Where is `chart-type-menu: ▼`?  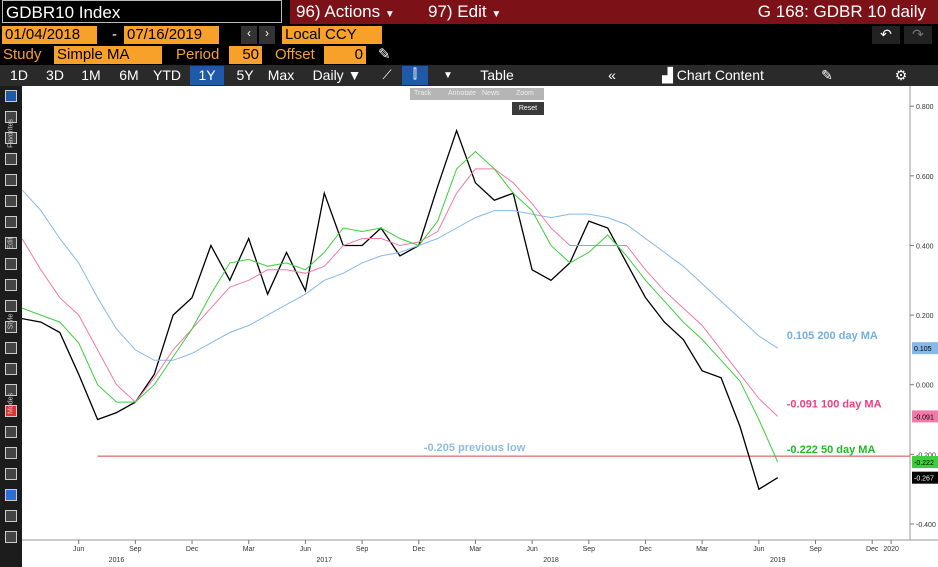 chart-type-menu: ▼ is located at coordinates (448, 75).